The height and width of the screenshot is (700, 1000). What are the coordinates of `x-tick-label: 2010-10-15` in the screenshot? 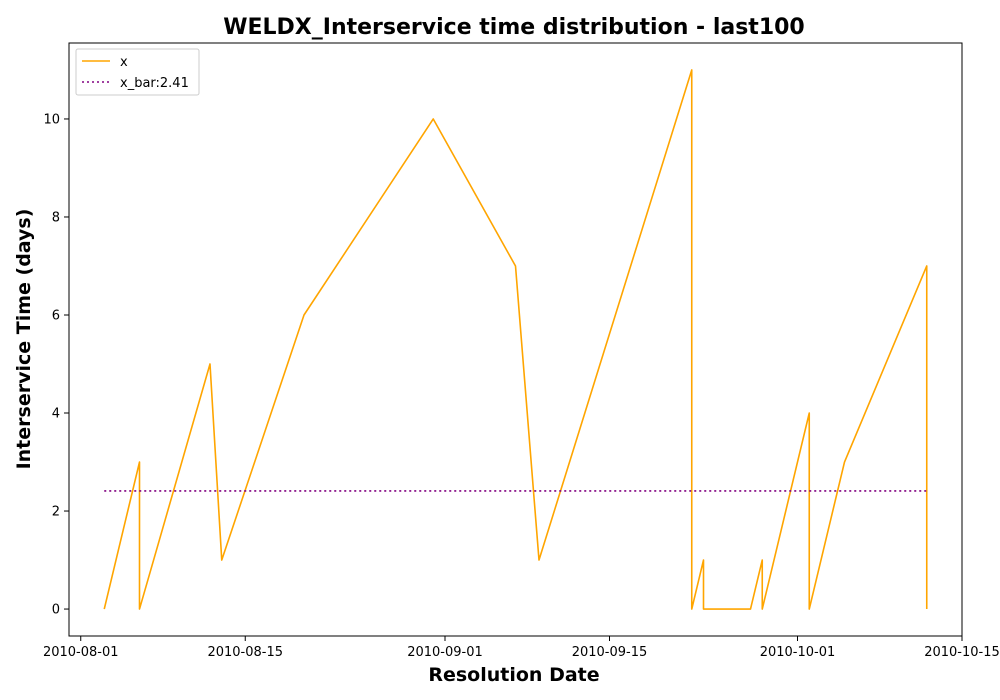 It's located at (962, 652).